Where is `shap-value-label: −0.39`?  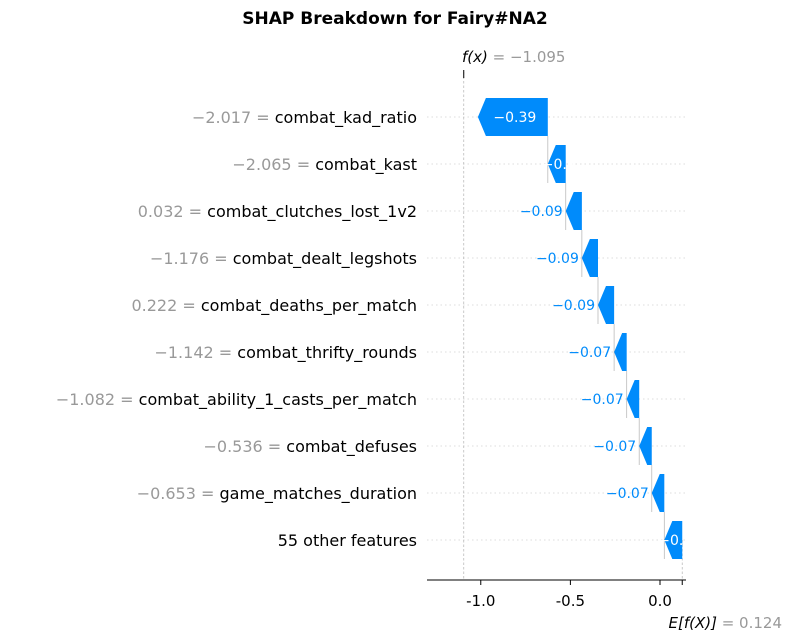
shap-value-label: −0.39 is located at coordinates (514, 118).